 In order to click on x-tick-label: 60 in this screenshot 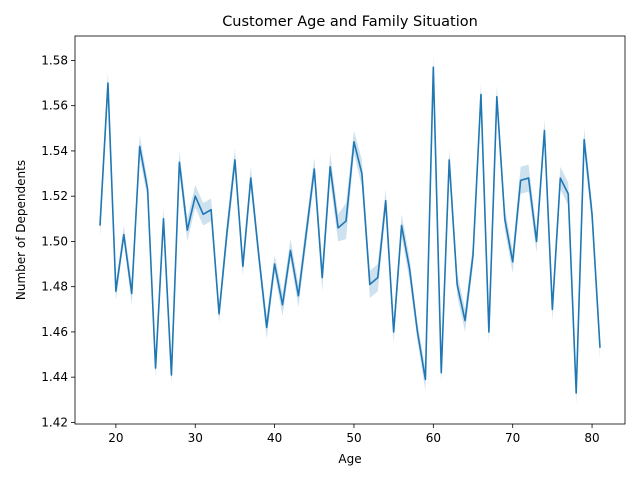, I will do `click(433, 438)`.